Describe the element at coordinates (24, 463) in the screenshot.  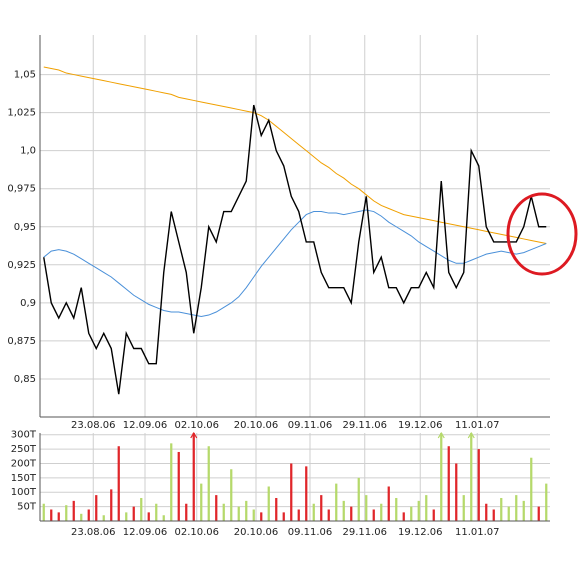
I see `y-tick-label: 200T` at that location.